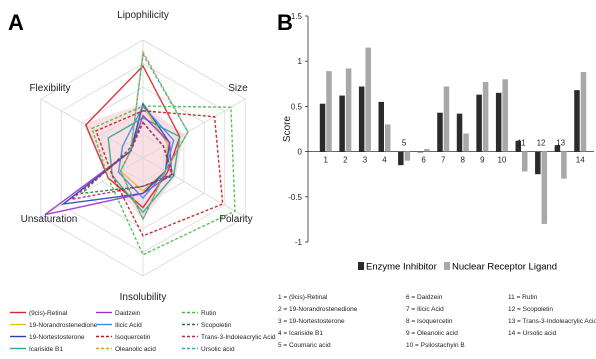 The height and width of the screenshot is (359, 596). What do you see at coordinates (300, 152) in the screenshot?
I see `bar-ytick-label-2: 0` at bounding box center [300, 152].